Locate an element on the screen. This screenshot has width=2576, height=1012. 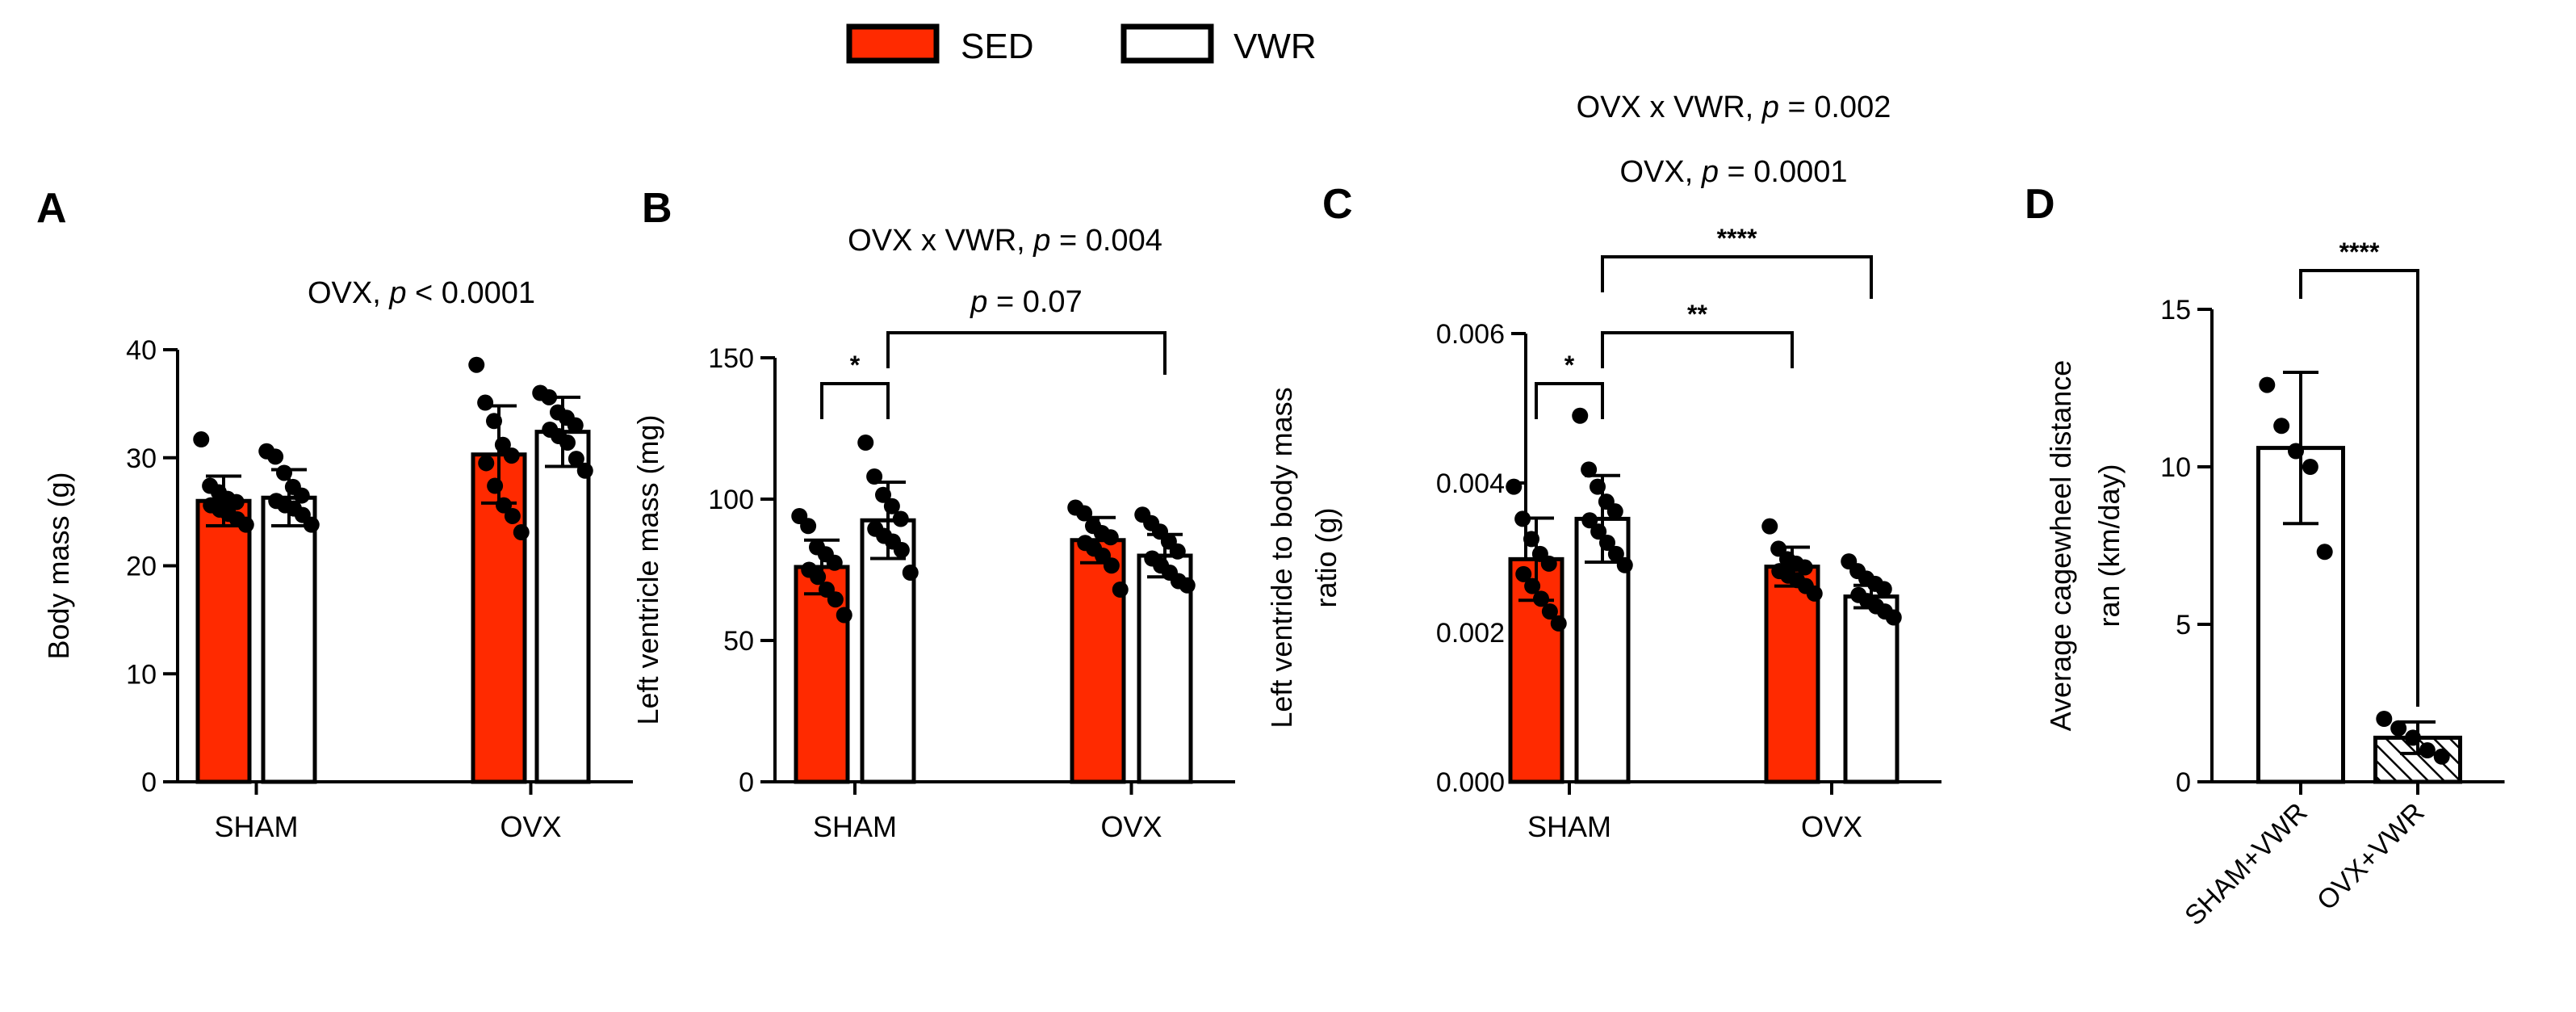
significance-label-p: p is located at coordinates (978, 302).